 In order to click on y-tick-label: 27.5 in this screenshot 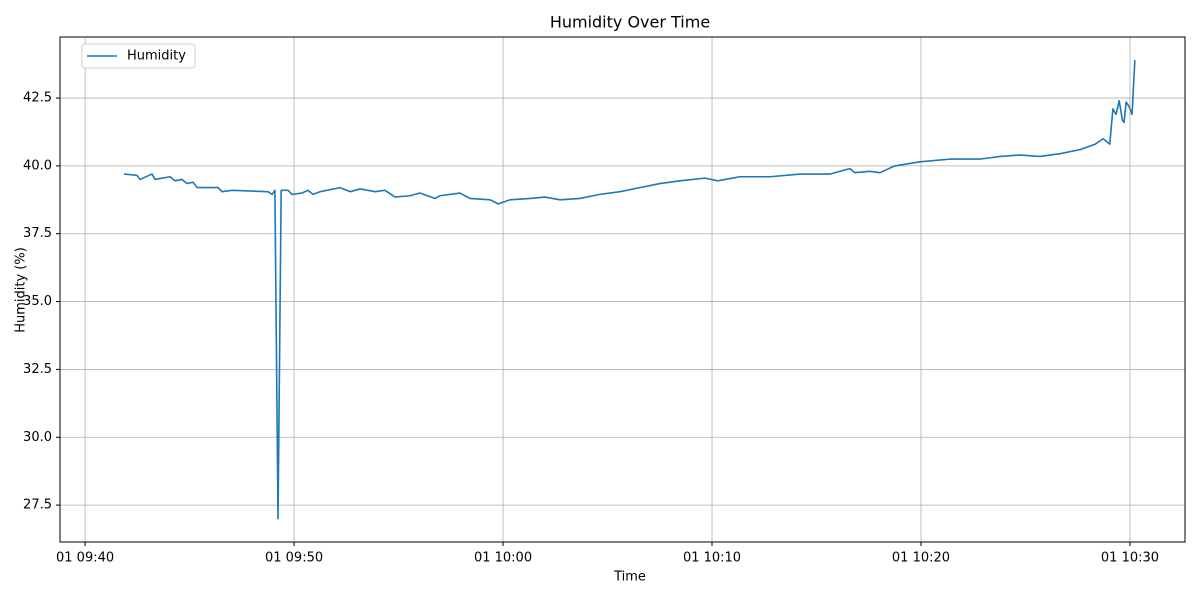, I will do `click(37, 505)`.